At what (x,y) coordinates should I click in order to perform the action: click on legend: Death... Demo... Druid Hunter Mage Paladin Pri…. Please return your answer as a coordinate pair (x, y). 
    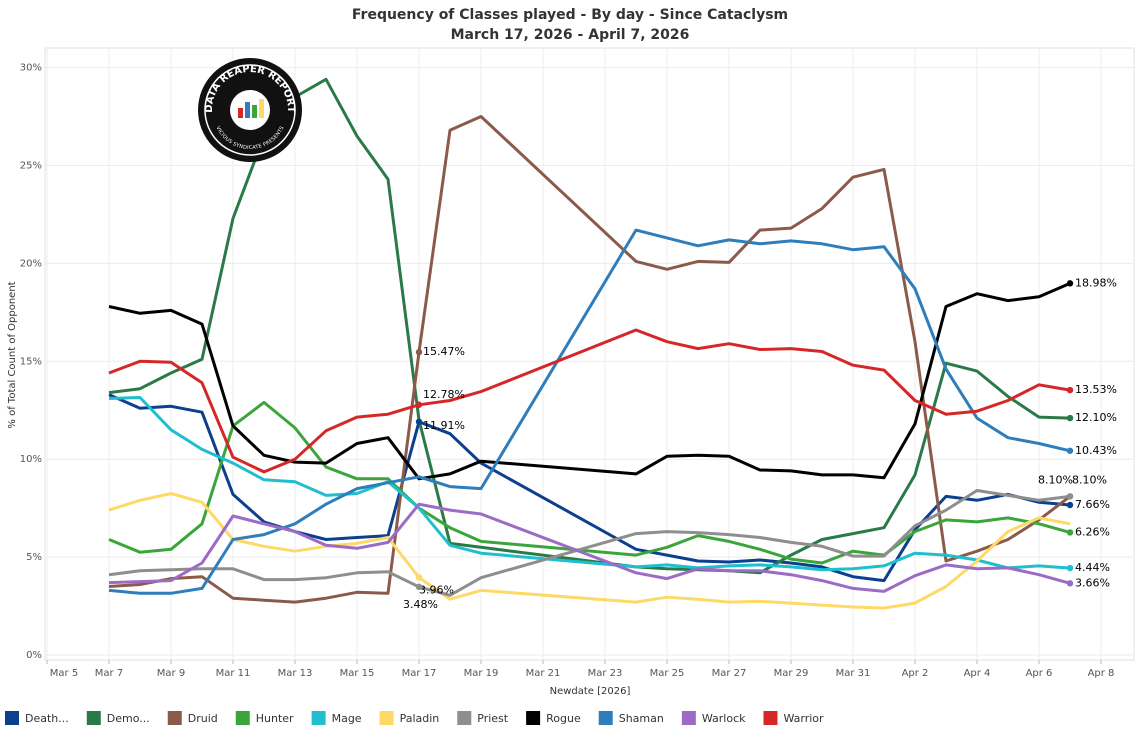
    Looking at the image, I should click on (414, 718).